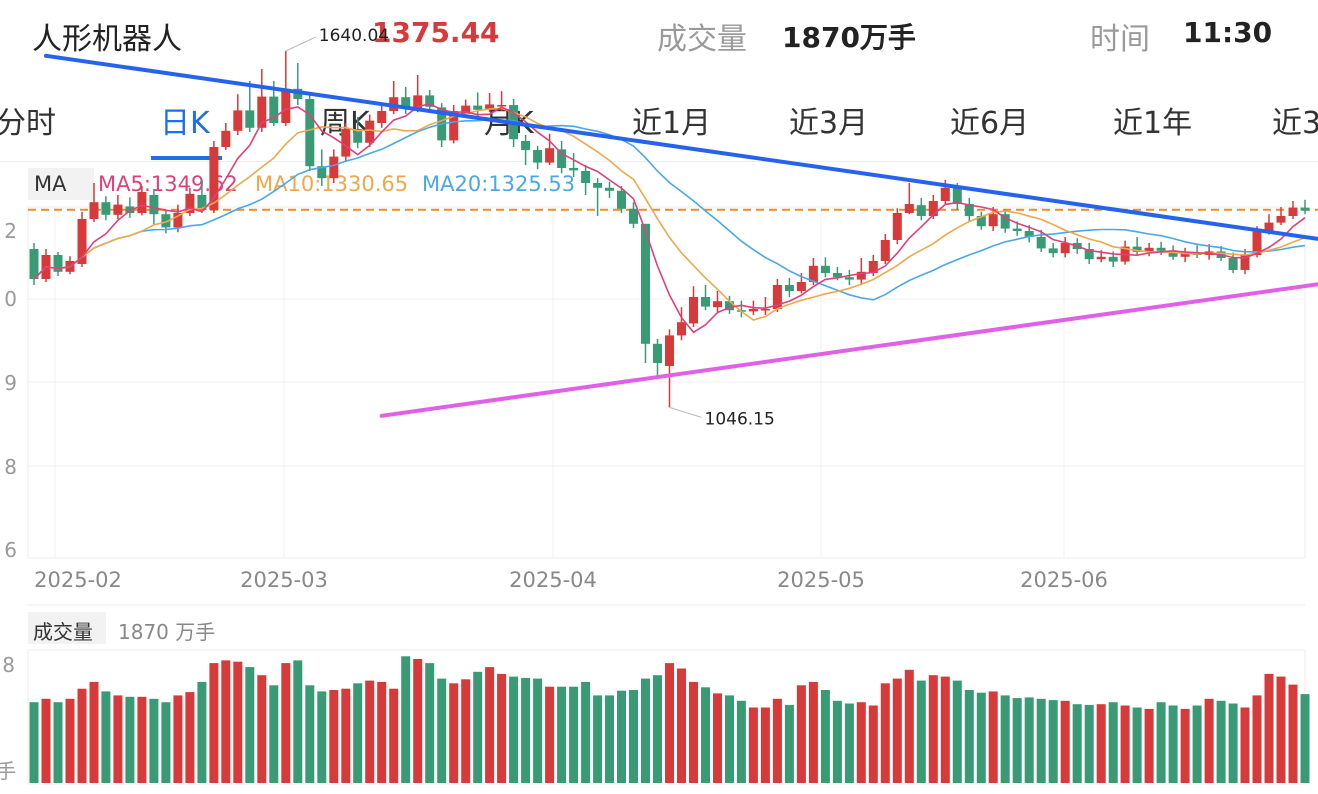  Describe the element at coordinates (168, 184) in the screenshot. I see `ma5-value: MA5:1349.62` at that location.